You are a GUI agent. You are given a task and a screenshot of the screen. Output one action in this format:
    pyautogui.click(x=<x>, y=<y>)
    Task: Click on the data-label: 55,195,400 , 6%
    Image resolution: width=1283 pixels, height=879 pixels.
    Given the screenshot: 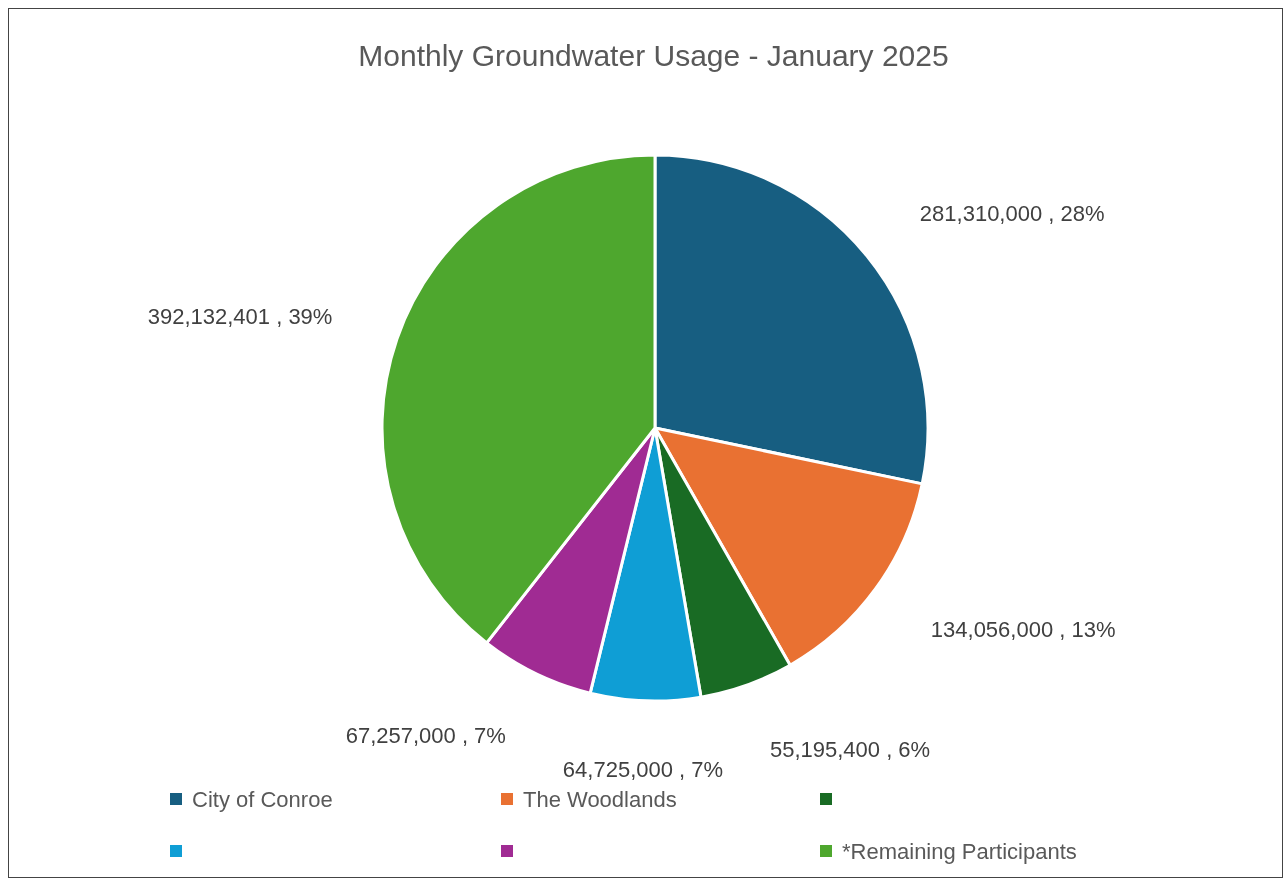 What is the action you would take?
    pyautogui.click(x=850, y=750)
    